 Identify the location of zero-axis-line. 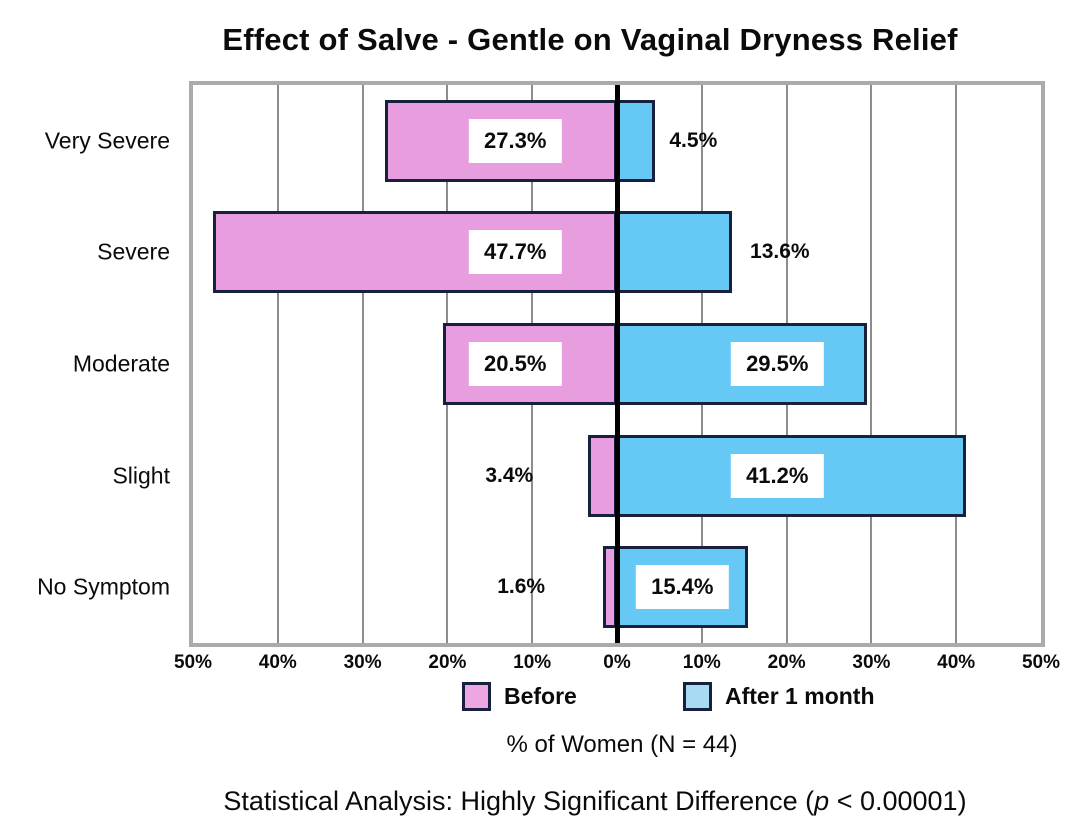
(617, 364).